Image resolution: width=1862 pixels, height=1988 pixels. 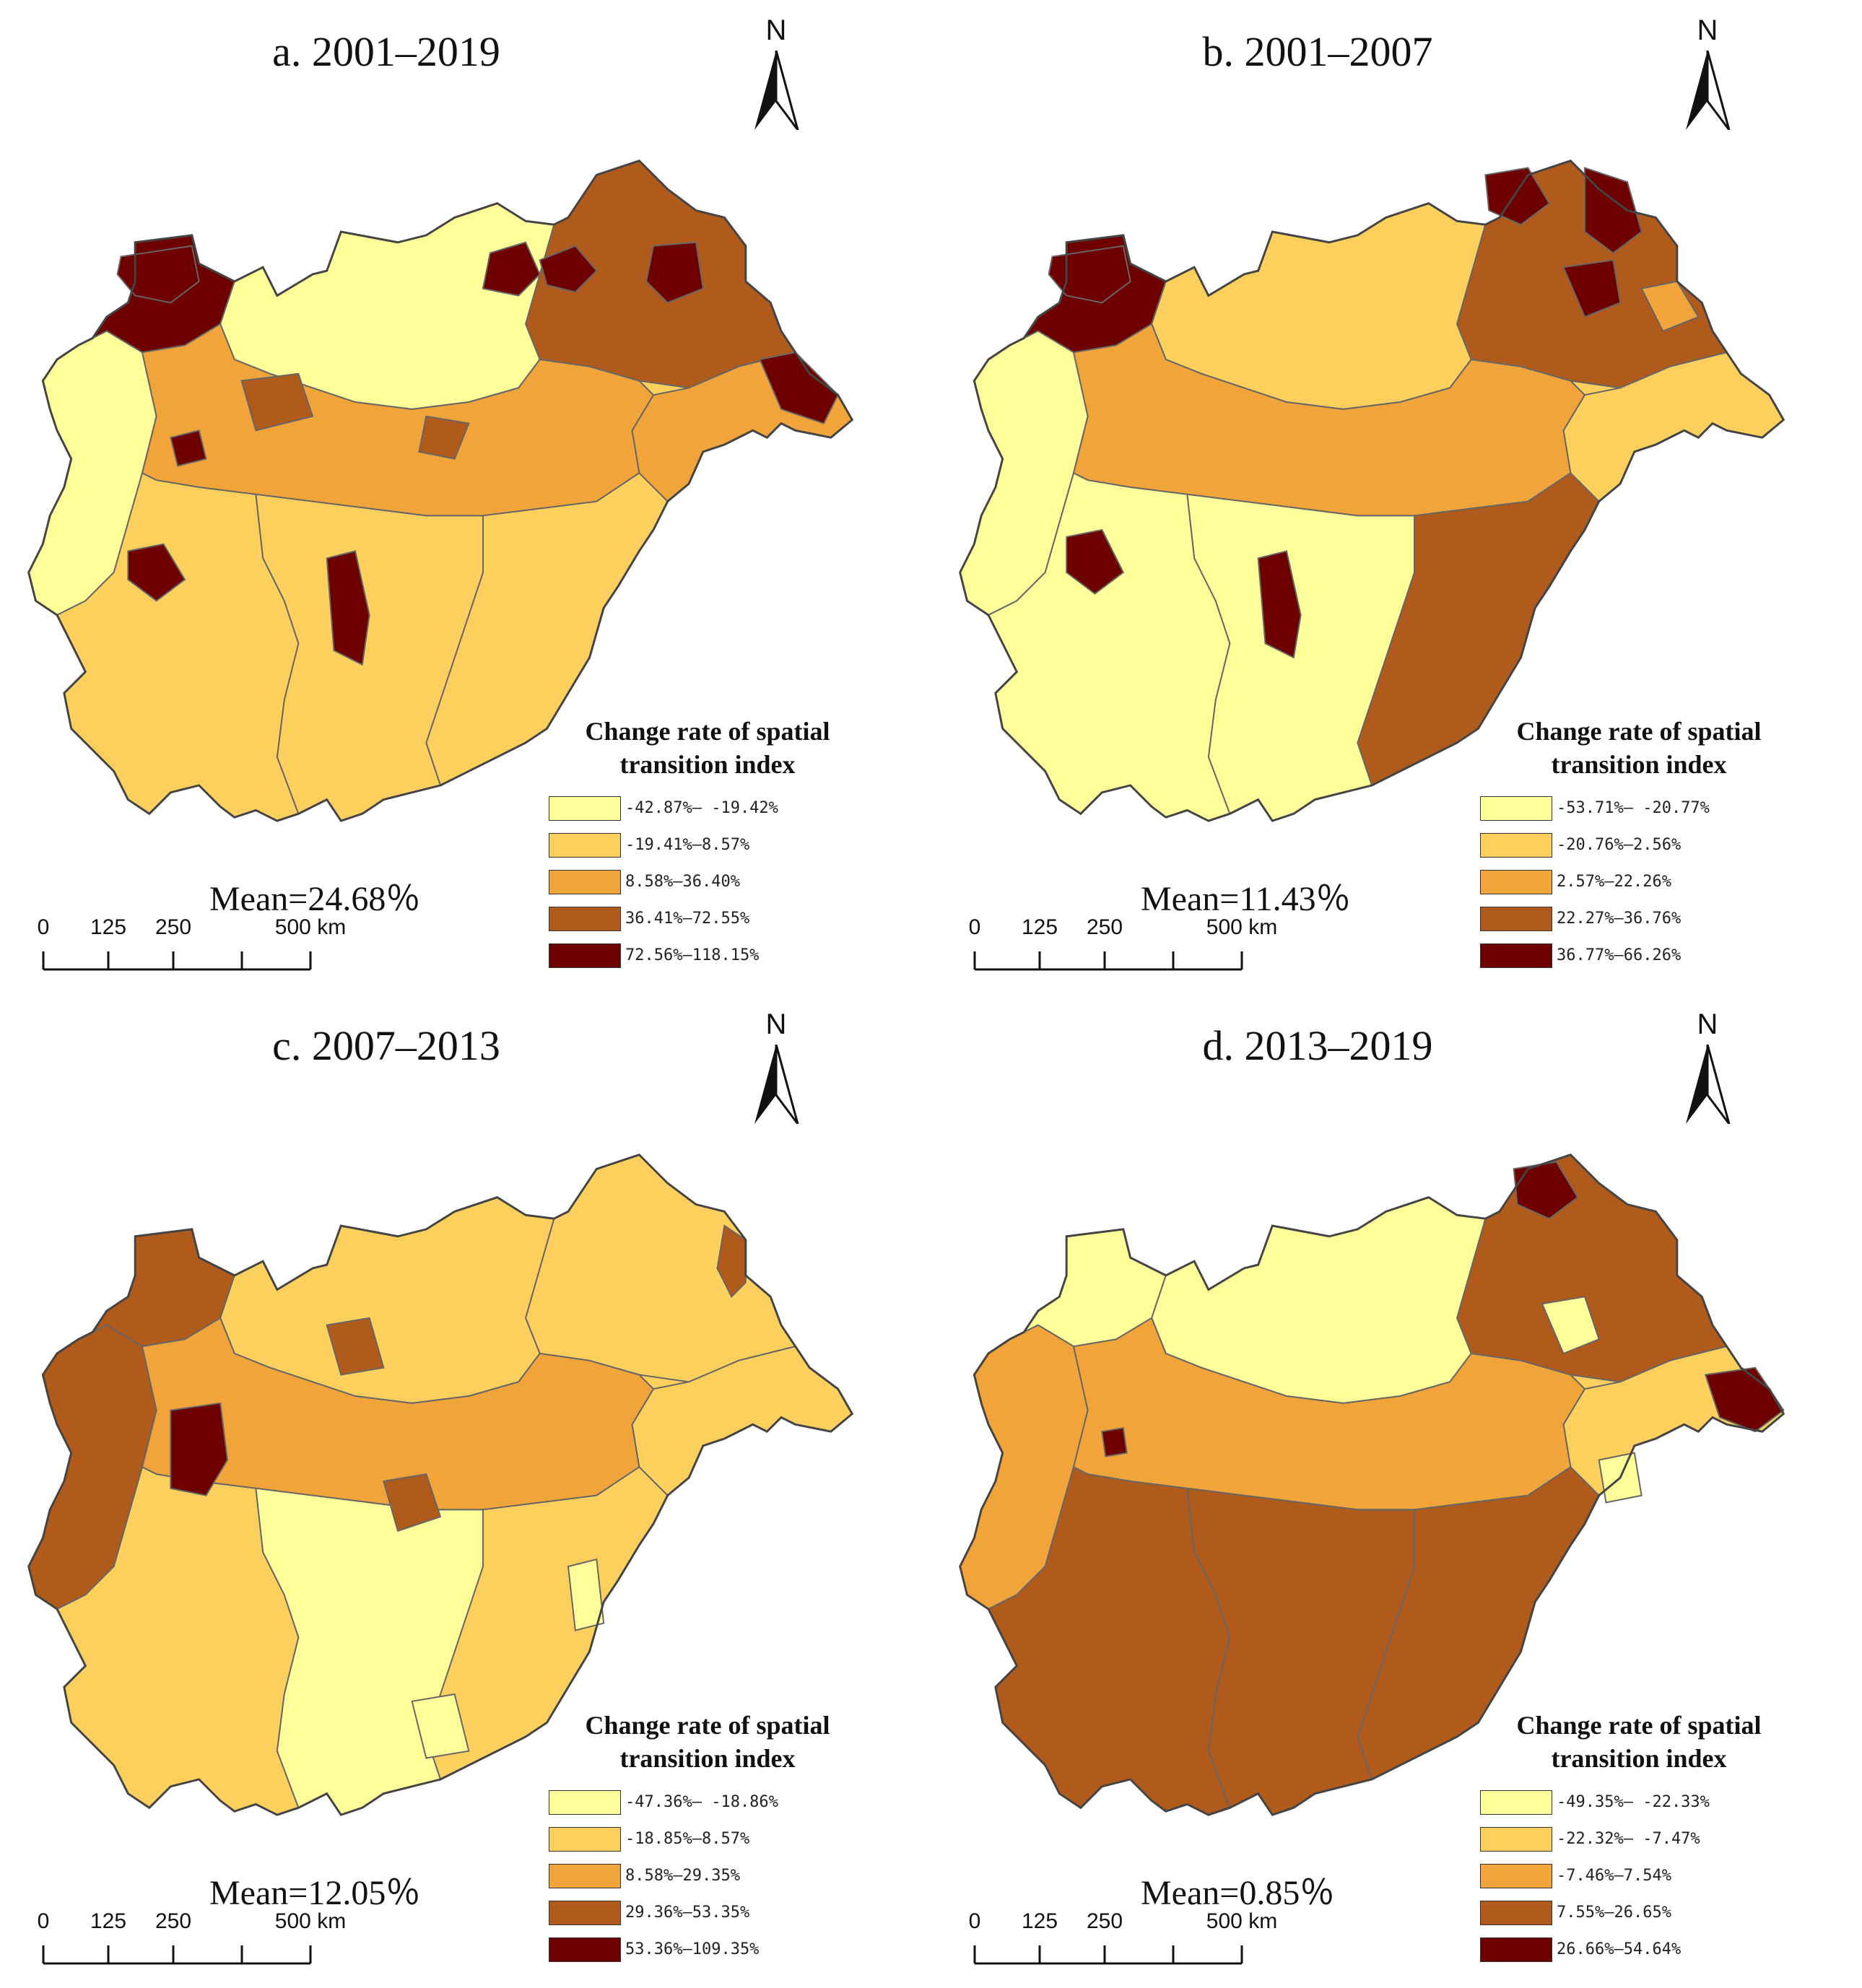 What do you see at coordinates (108, 927) in the screenshot?
I see `scale-tick-label: 125` at bounding box center [108, 927].